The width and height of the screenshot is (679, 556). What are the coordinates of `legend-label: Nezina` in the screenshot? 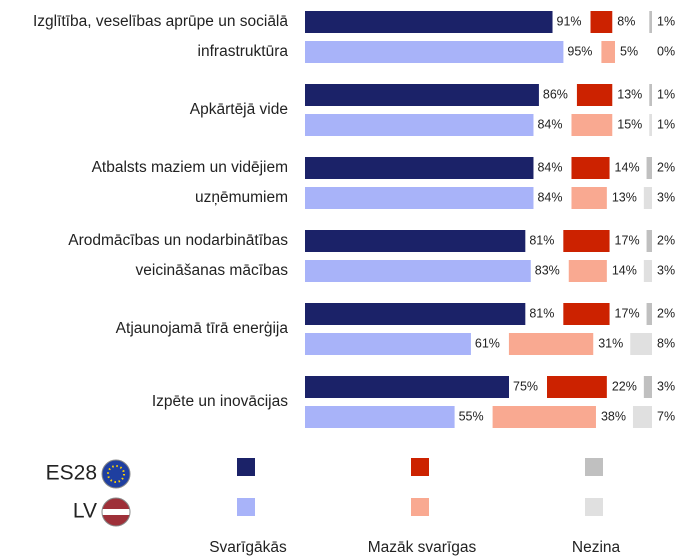 It's located at (596, 547).